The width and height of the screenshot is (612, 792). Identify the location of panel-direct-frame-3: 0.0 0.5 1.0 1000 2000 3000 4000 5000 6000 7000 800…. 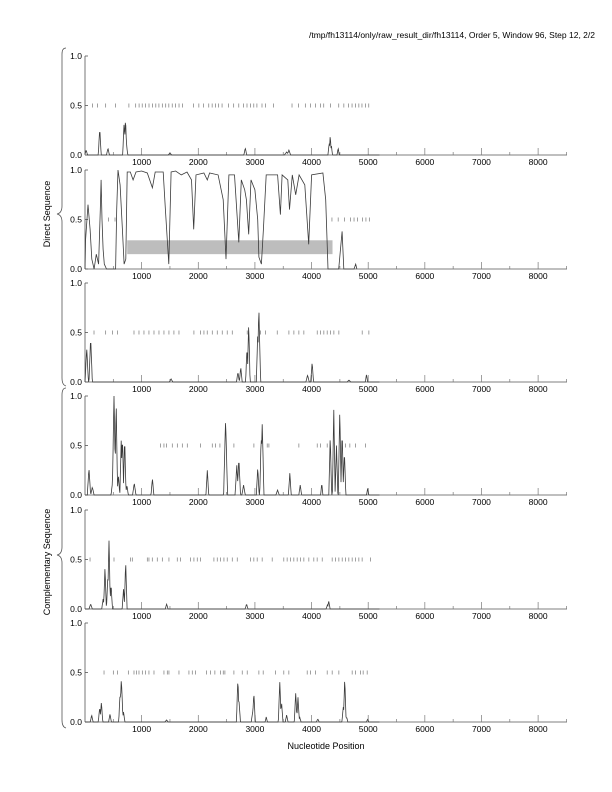
(318, 336).